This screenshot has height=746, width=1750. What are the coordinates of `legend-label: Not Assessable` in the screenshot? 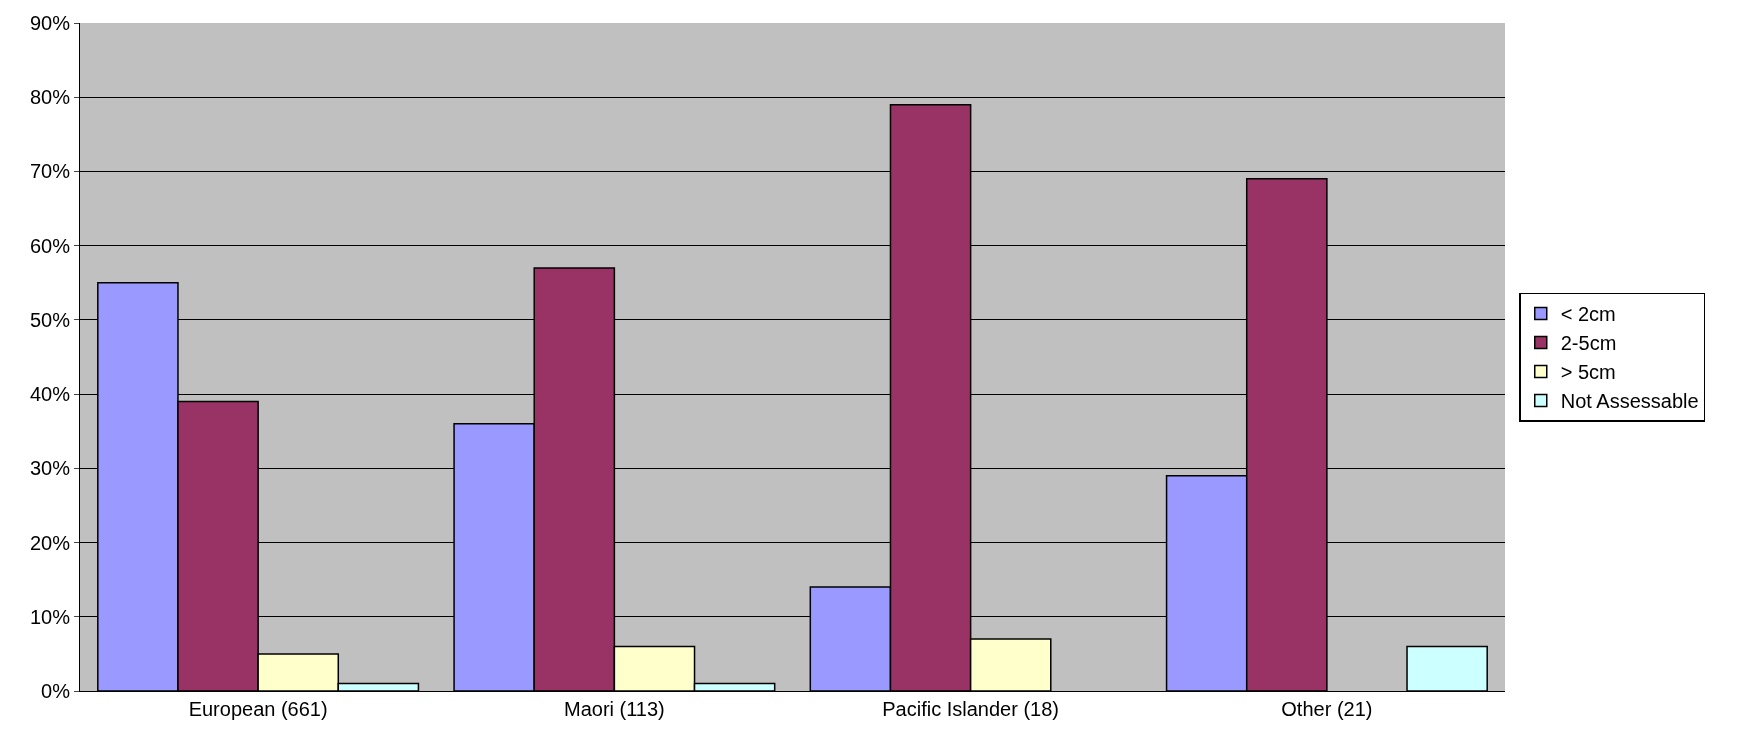 It's located at (1629, 401).